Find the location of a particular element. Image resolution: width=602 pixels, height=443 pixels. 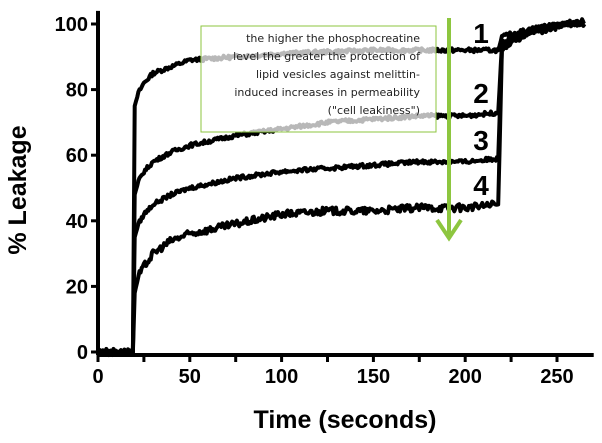

annotation-box is located at coordinates (318, 79).